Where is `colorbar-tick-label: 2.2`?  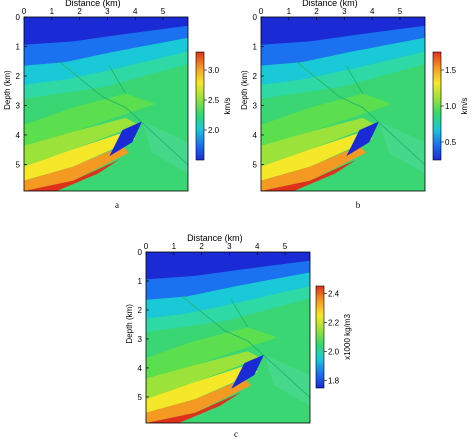
colorbar-tick-label: 2.2 is located at coordinates (334, 322).